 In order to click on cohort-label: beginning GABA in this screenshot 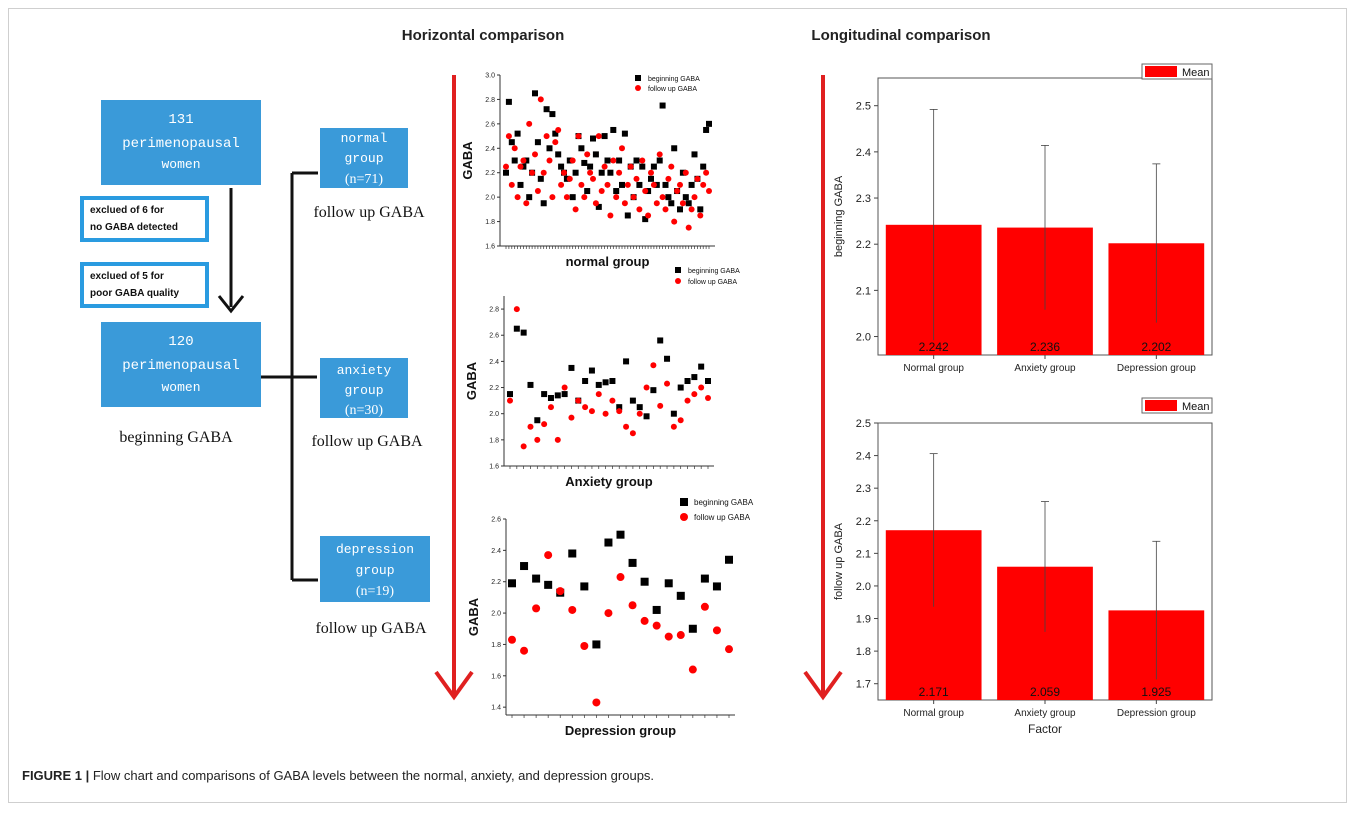, I will do `click(176, 437)`.